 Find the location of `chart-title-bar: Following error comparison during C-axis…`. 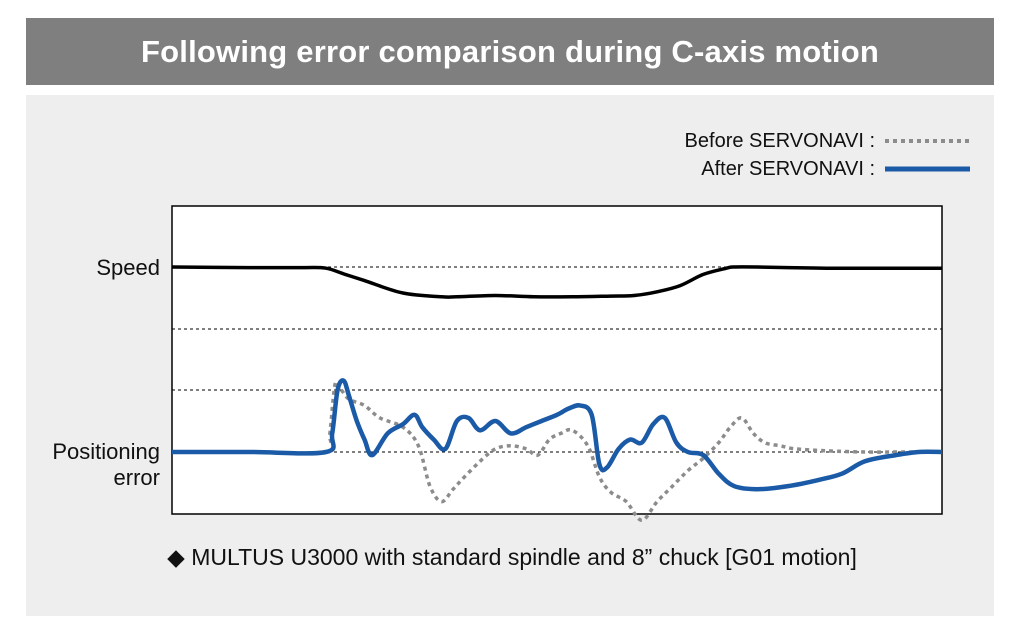

chart-title-bar: Following error comparison during C-axis… is located at coordinates (510, 51).